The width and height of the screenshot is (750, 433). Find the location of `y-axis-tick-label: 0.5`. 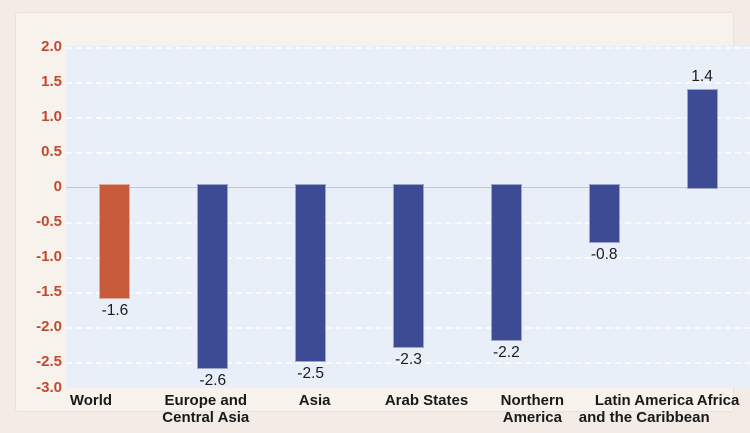

y-axis-tick-label: 0.5 is located at coordinates (51, 151).